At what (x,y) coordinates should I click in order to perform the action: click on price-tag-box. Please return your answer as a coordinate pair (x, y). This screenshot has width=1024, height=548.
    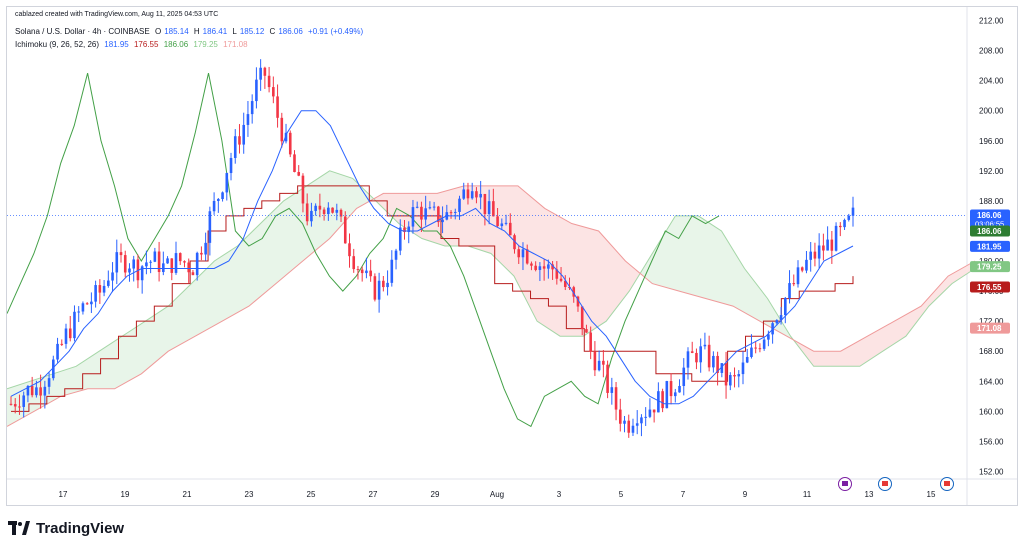
    Looking at the image, I should click on (990, 219).